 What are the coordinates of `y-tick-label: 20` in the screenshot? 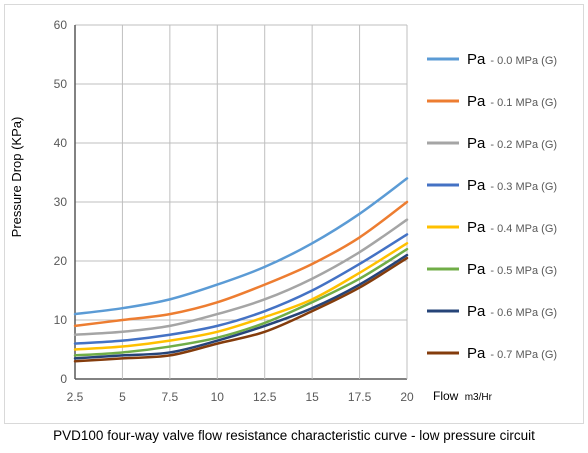 It's located at (61, 261).